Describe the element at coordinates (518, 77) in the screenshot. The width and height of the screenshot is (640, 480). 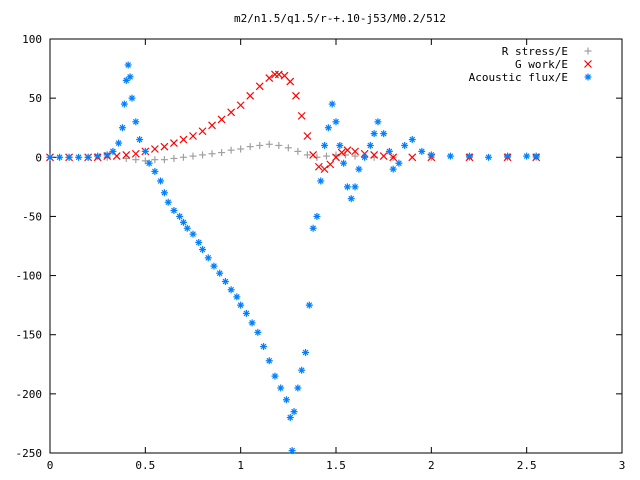
I see `legend-label: Acoustic flux/E` at that location.